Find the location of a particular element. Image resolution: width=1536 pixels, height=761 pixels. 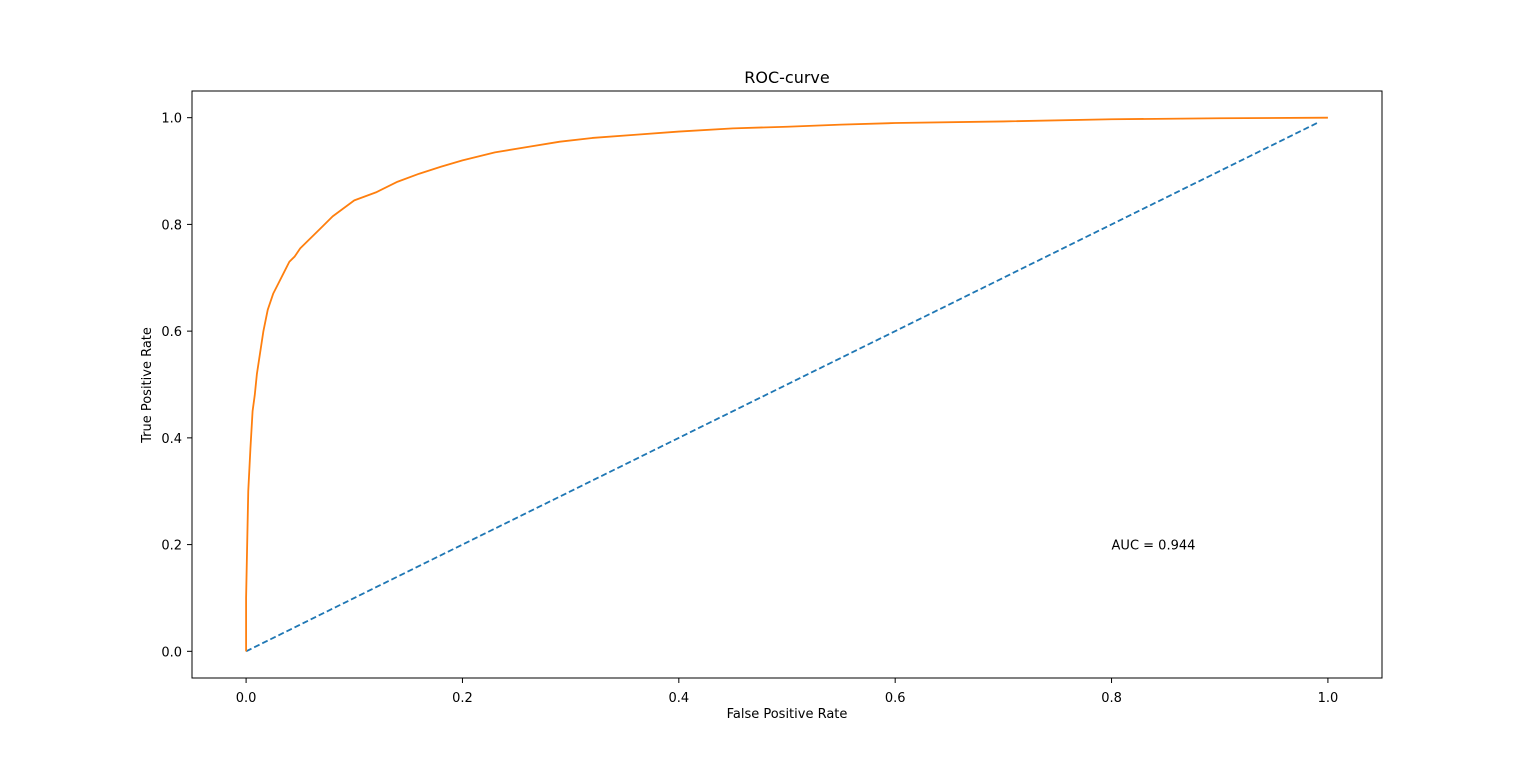

auc-annotation: AUC = 0.944 is located at coordinates (1154, 546).